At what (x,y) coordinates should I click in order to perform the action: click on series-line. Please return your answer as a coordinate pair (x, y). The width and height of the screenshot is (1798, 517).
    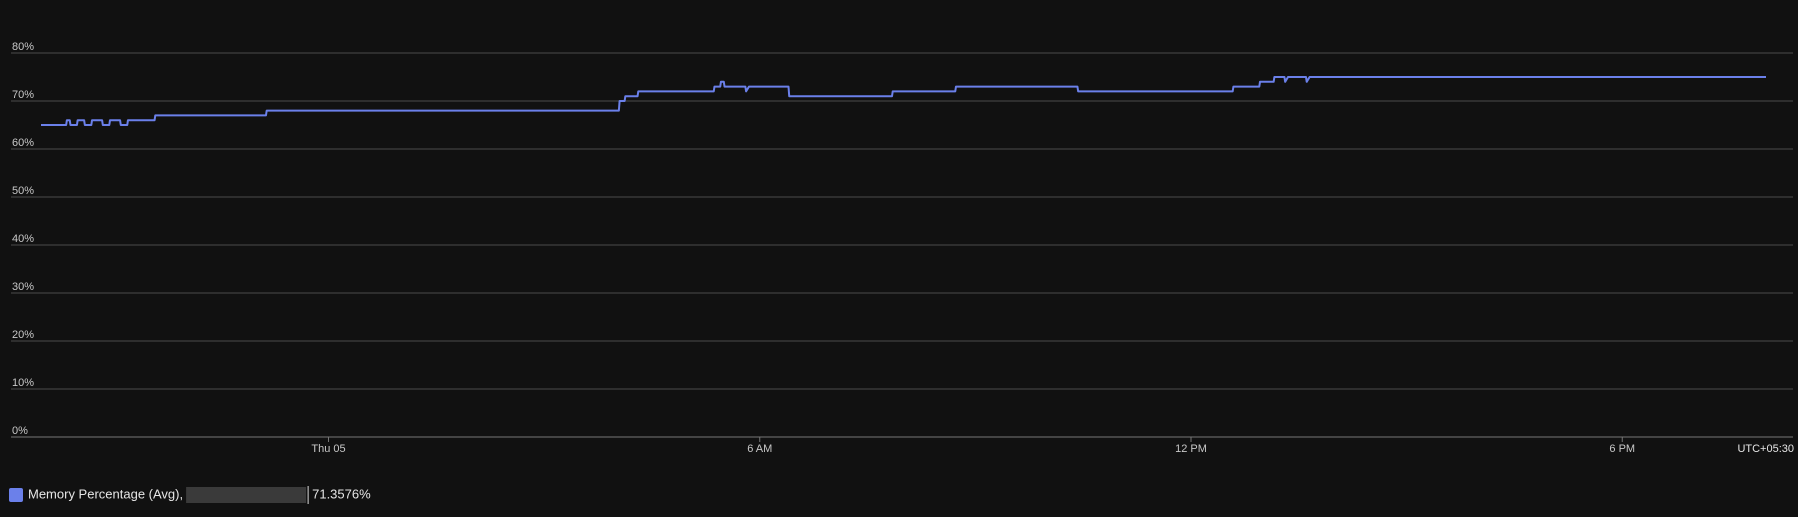
    Looking at the image, I should click on (903, 101).